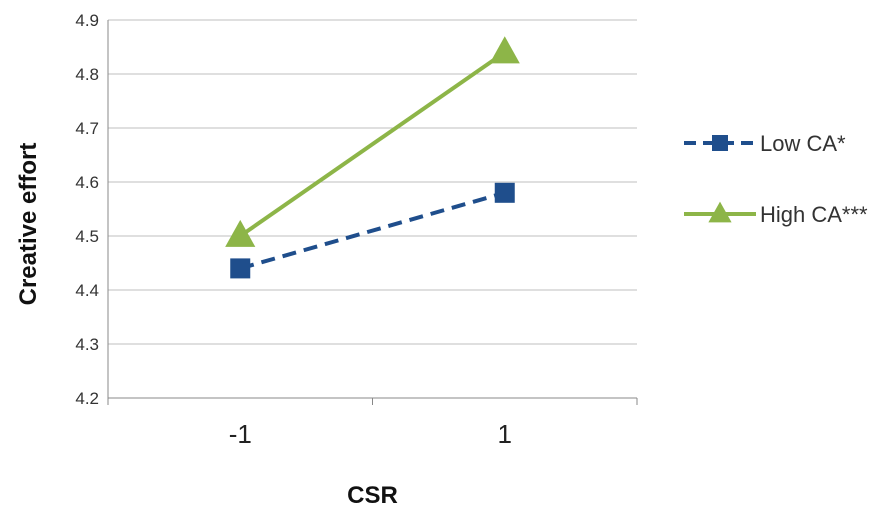 The width and height of the screenshot is (895, 513). What do you see at coordinates (87, 344) in the screenshot?
I see `y-tick-label: 4.3` at bounding box center [87, 344].